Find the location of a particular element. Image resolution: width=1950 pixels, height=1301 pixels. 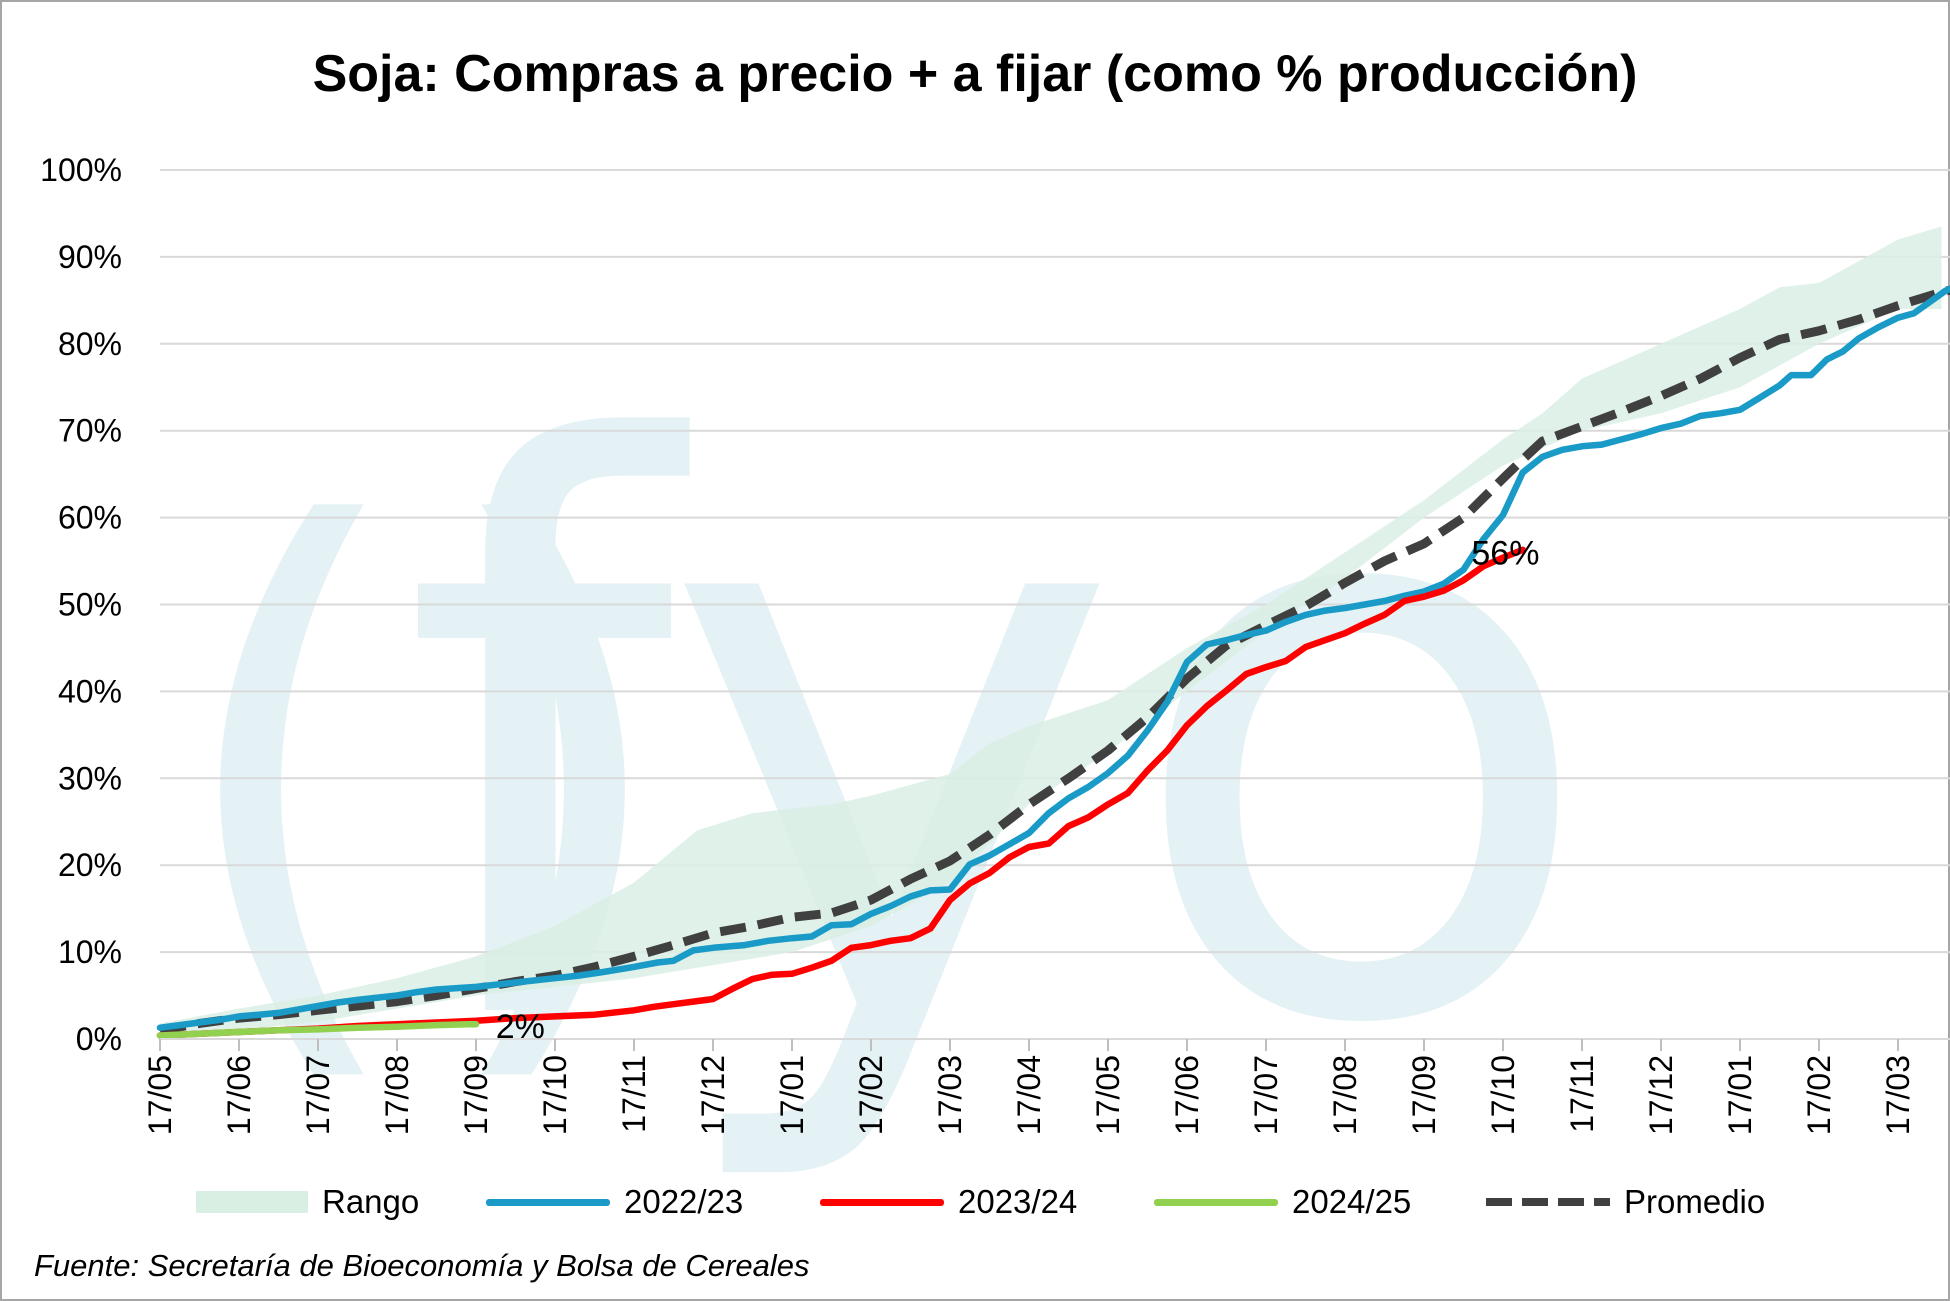

legend-item-2023-24: 2023/24 is located at coordinates (948, 1202).